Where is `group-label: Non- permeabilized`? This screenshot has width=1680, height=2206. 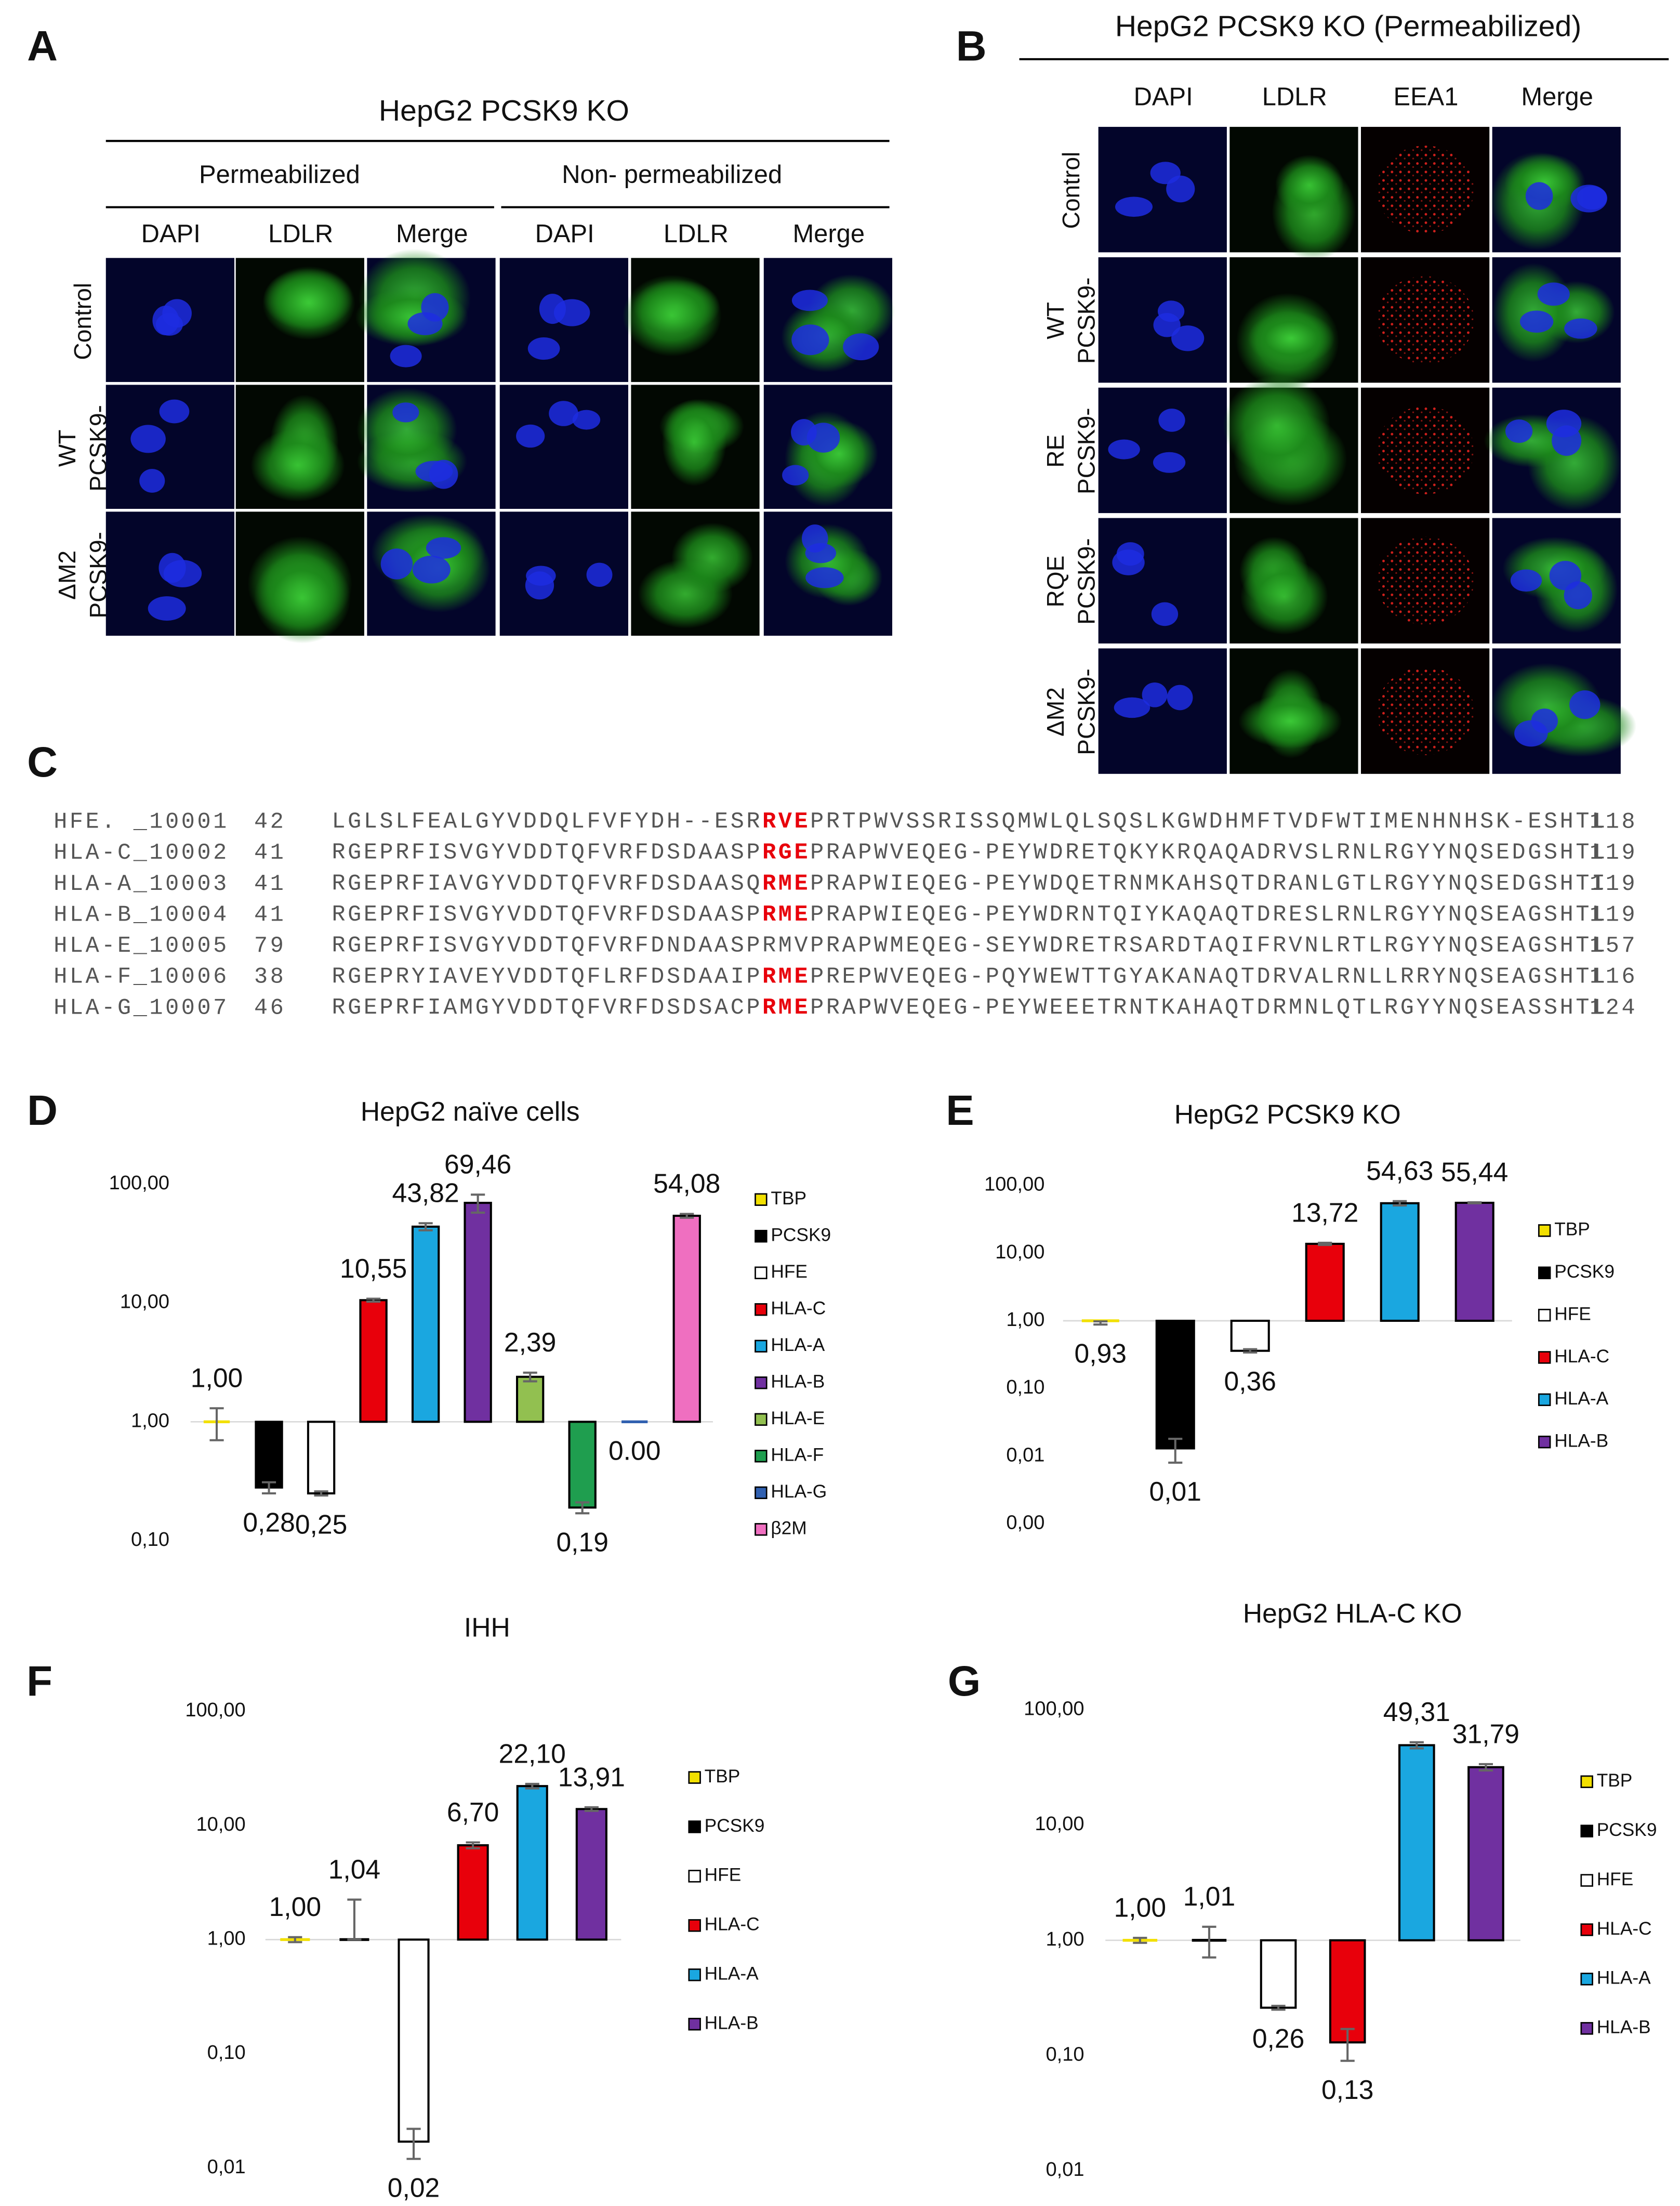
group-label: Non- permeabilized is located at coordinates (672, 175).